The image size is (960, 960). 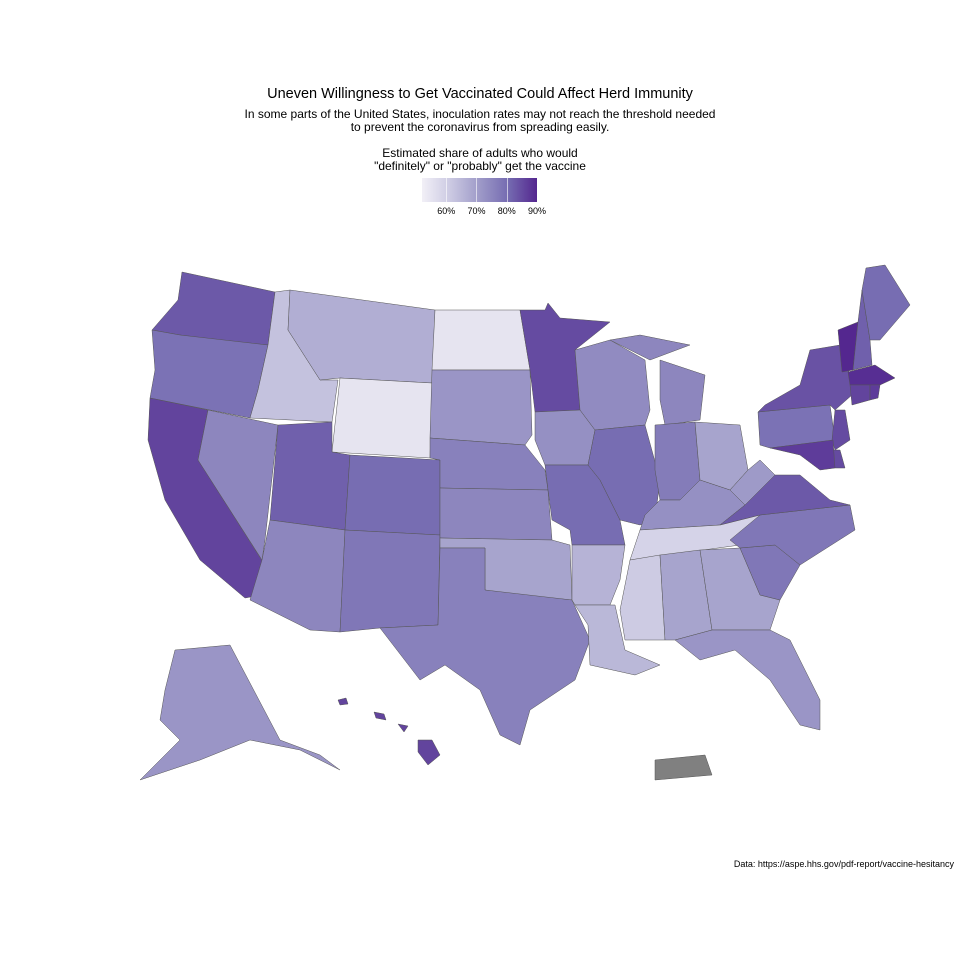 I want to click on state-nh, so click(x=862, y=330).